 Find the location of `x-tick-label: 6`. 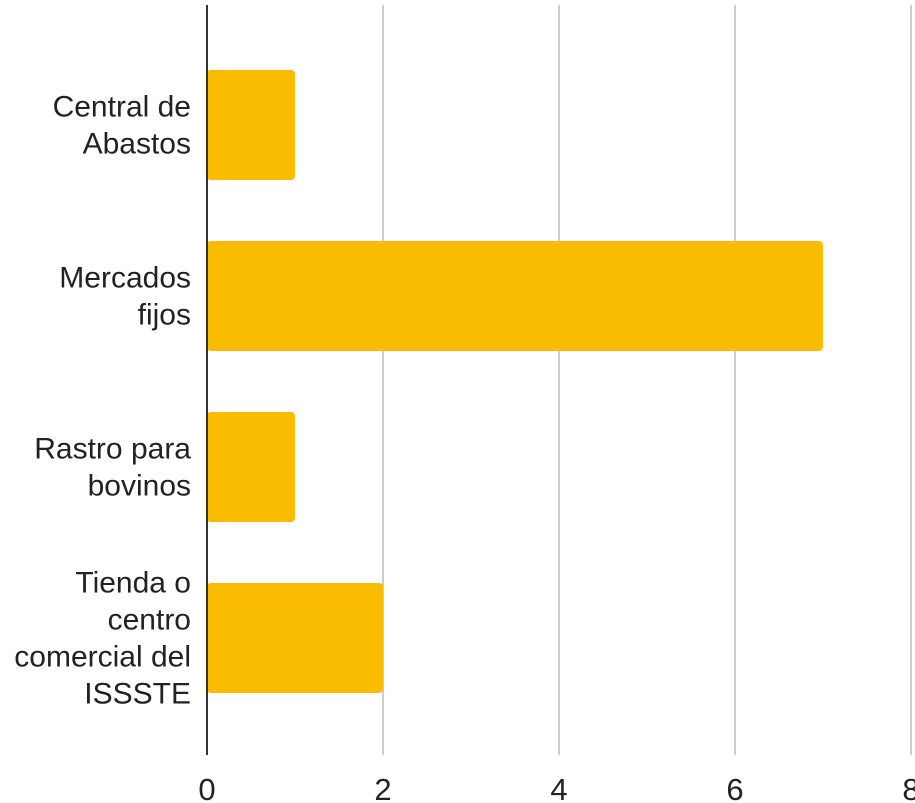

x-tick-label: 6 is located at coordinates (734, 787).